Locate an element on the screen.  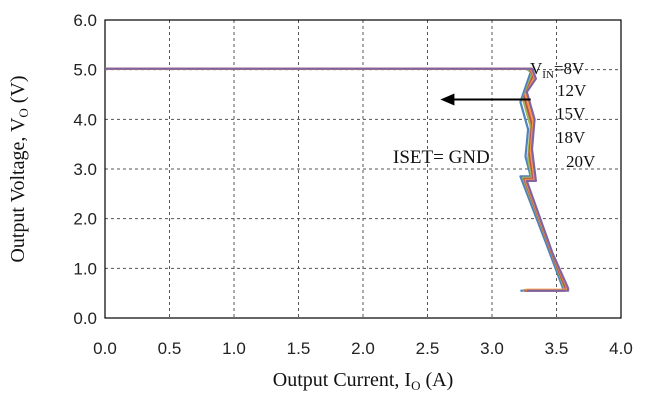
y-tick-label-2: 2.0 is located at coordinates (85, 219).